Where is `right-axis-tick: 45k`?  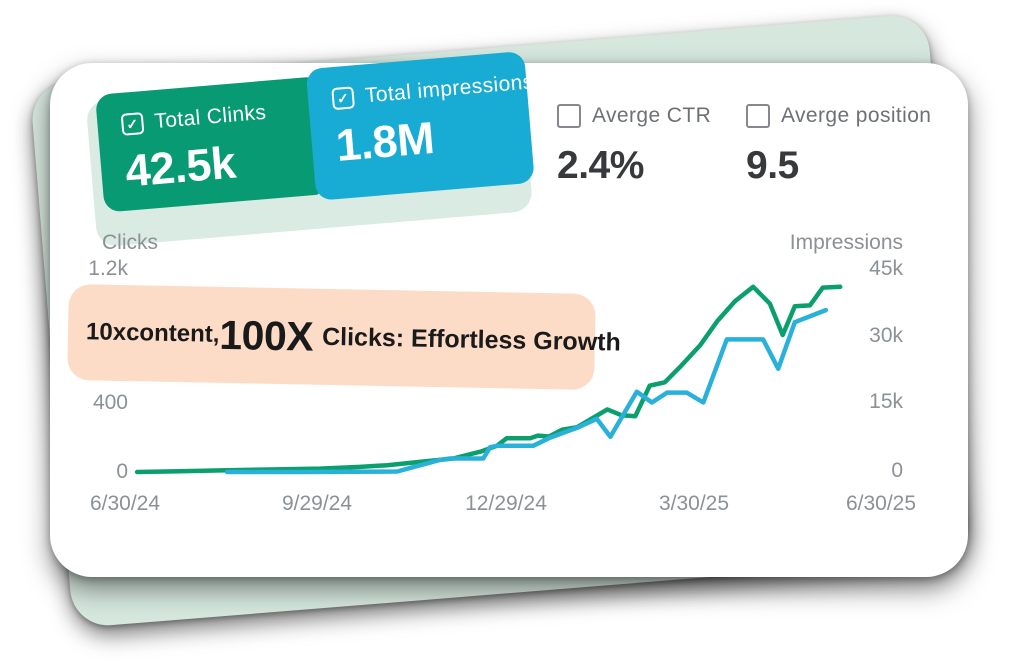 right-axis-tick: 45k is located at coordinates (886, 268).